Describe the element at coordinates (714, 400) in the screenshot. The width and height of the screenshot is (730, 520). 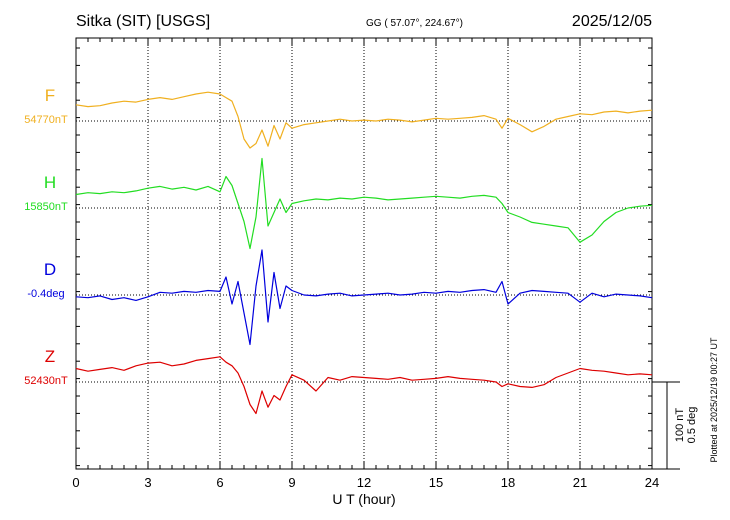
I see `plotted-timestamp: Plotted at 2025/12/19 00:27 UT` at that location.